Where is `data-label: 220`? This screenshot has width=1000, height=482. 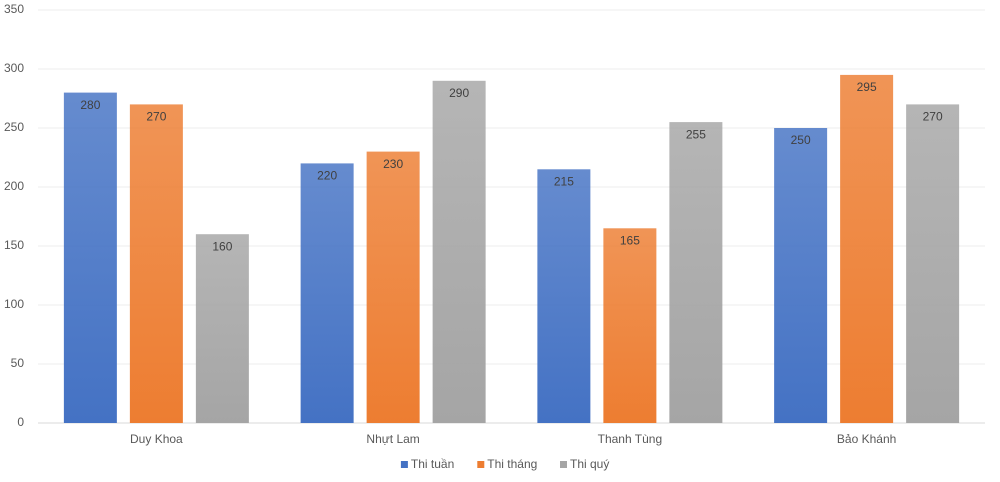
data-label: 220 is located at coordinates (327, 176).